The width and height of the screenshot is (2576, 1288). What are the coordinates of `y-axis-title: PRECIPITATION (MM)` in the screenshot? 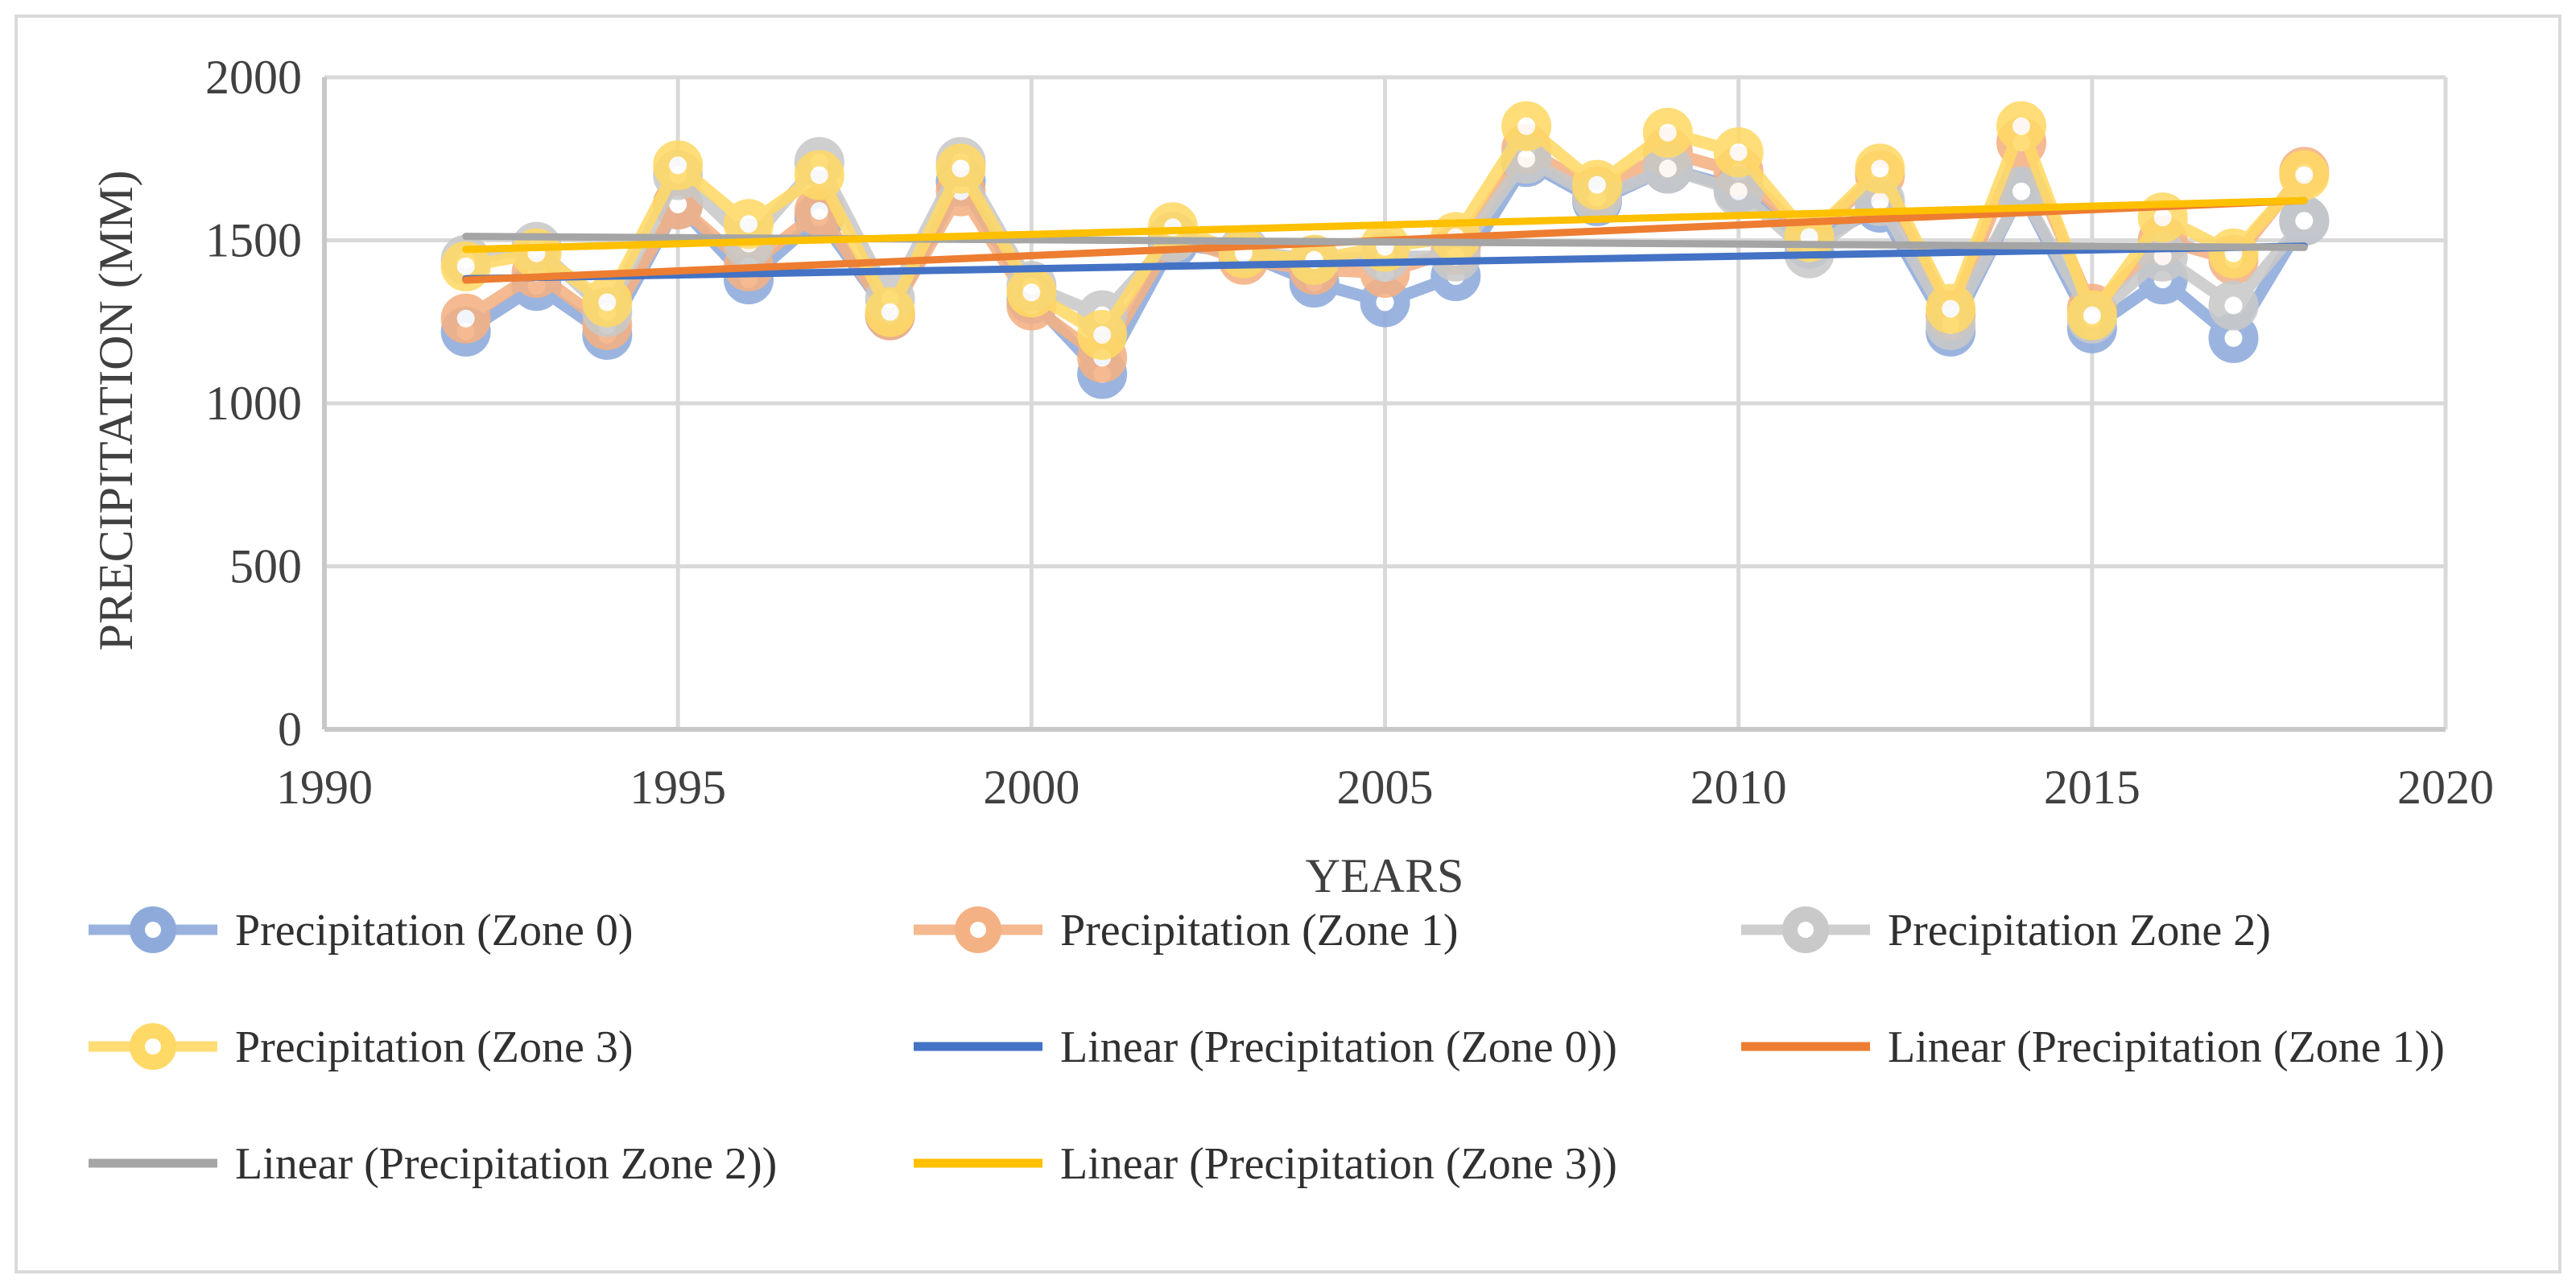 It's located at (116, 411).